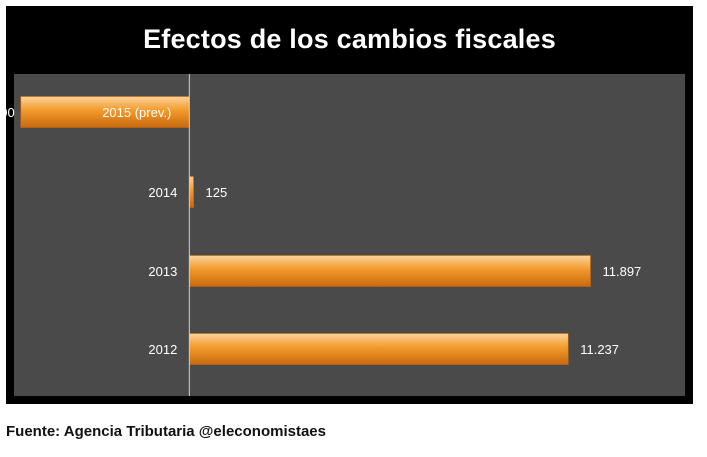 Image resolution: width=707 pixels, height=457 pixels. What do you see at coordinates (390, 271) in the screenshot?
I see `bar-2013` at bounding box center [390, 271].